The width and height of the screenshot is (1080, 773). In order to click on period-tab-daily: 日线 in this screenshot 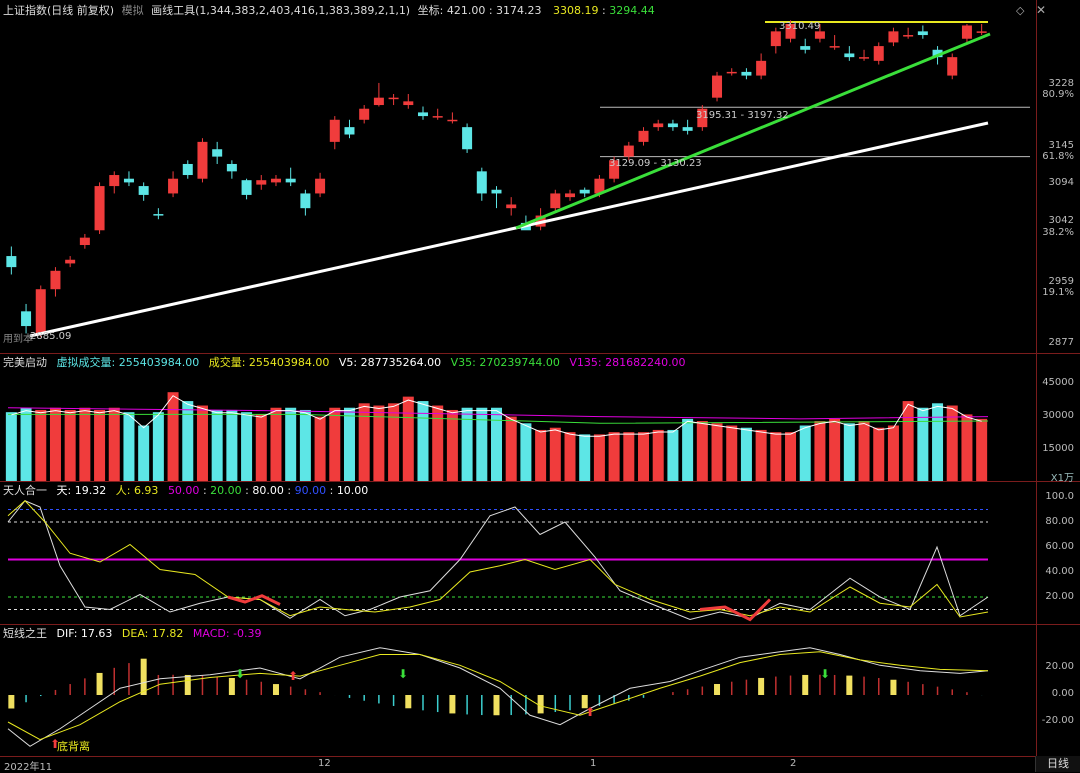, I will do `click(1057, 764)`.